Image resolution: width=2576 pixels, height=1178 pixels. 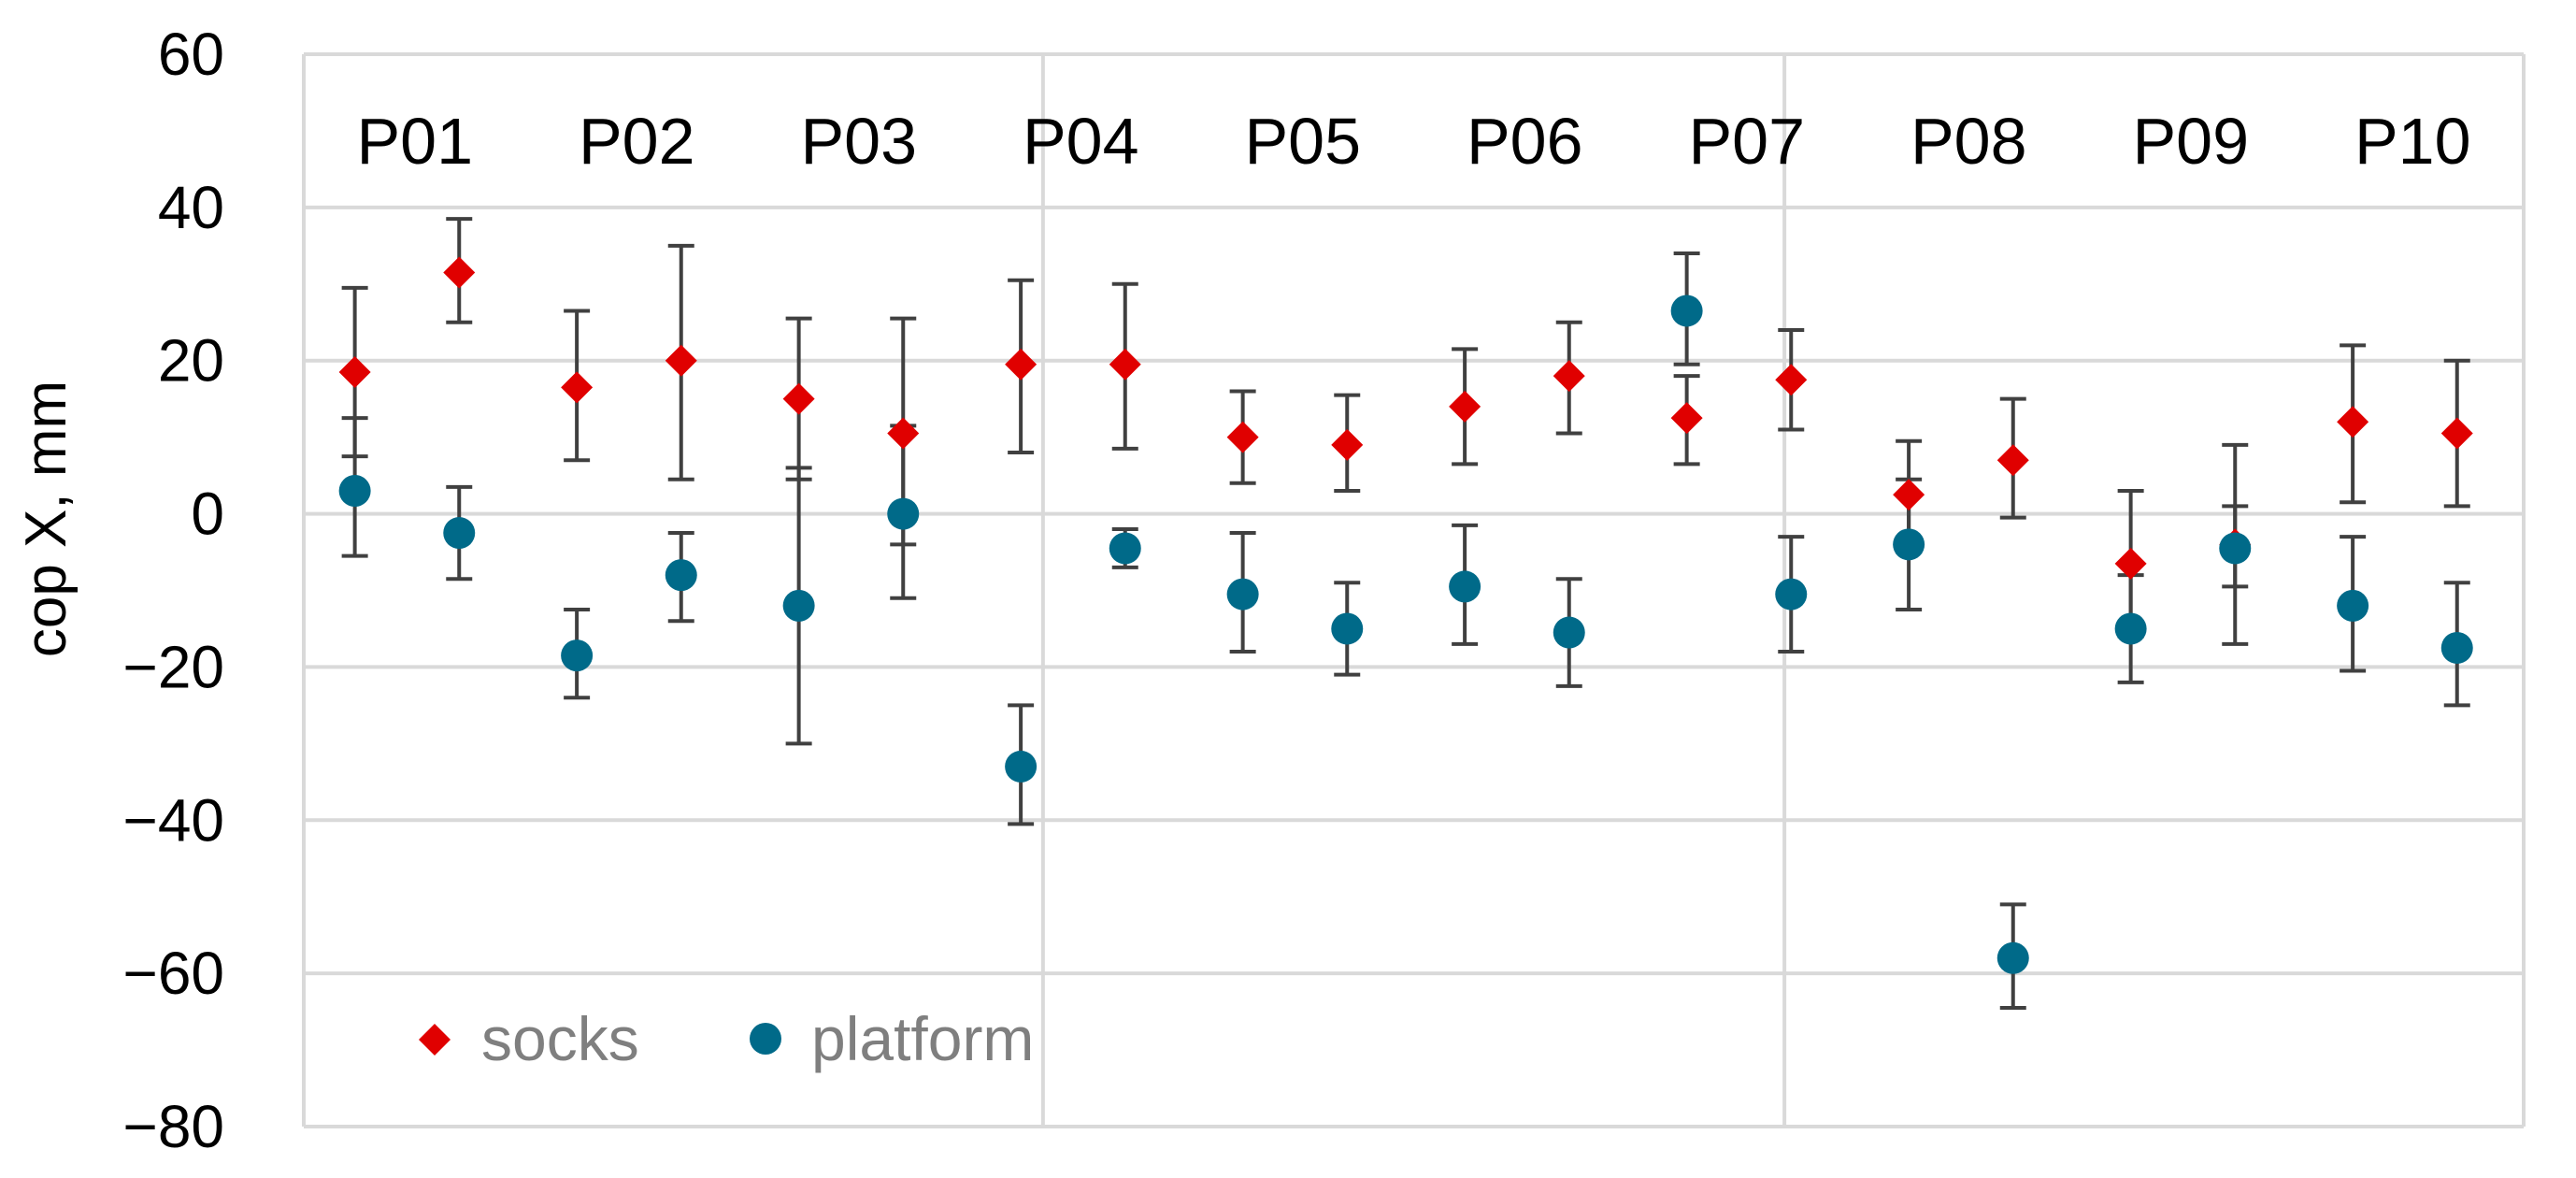 I want to click on panel-label-p09: P09, so click(x=2190, y=141).